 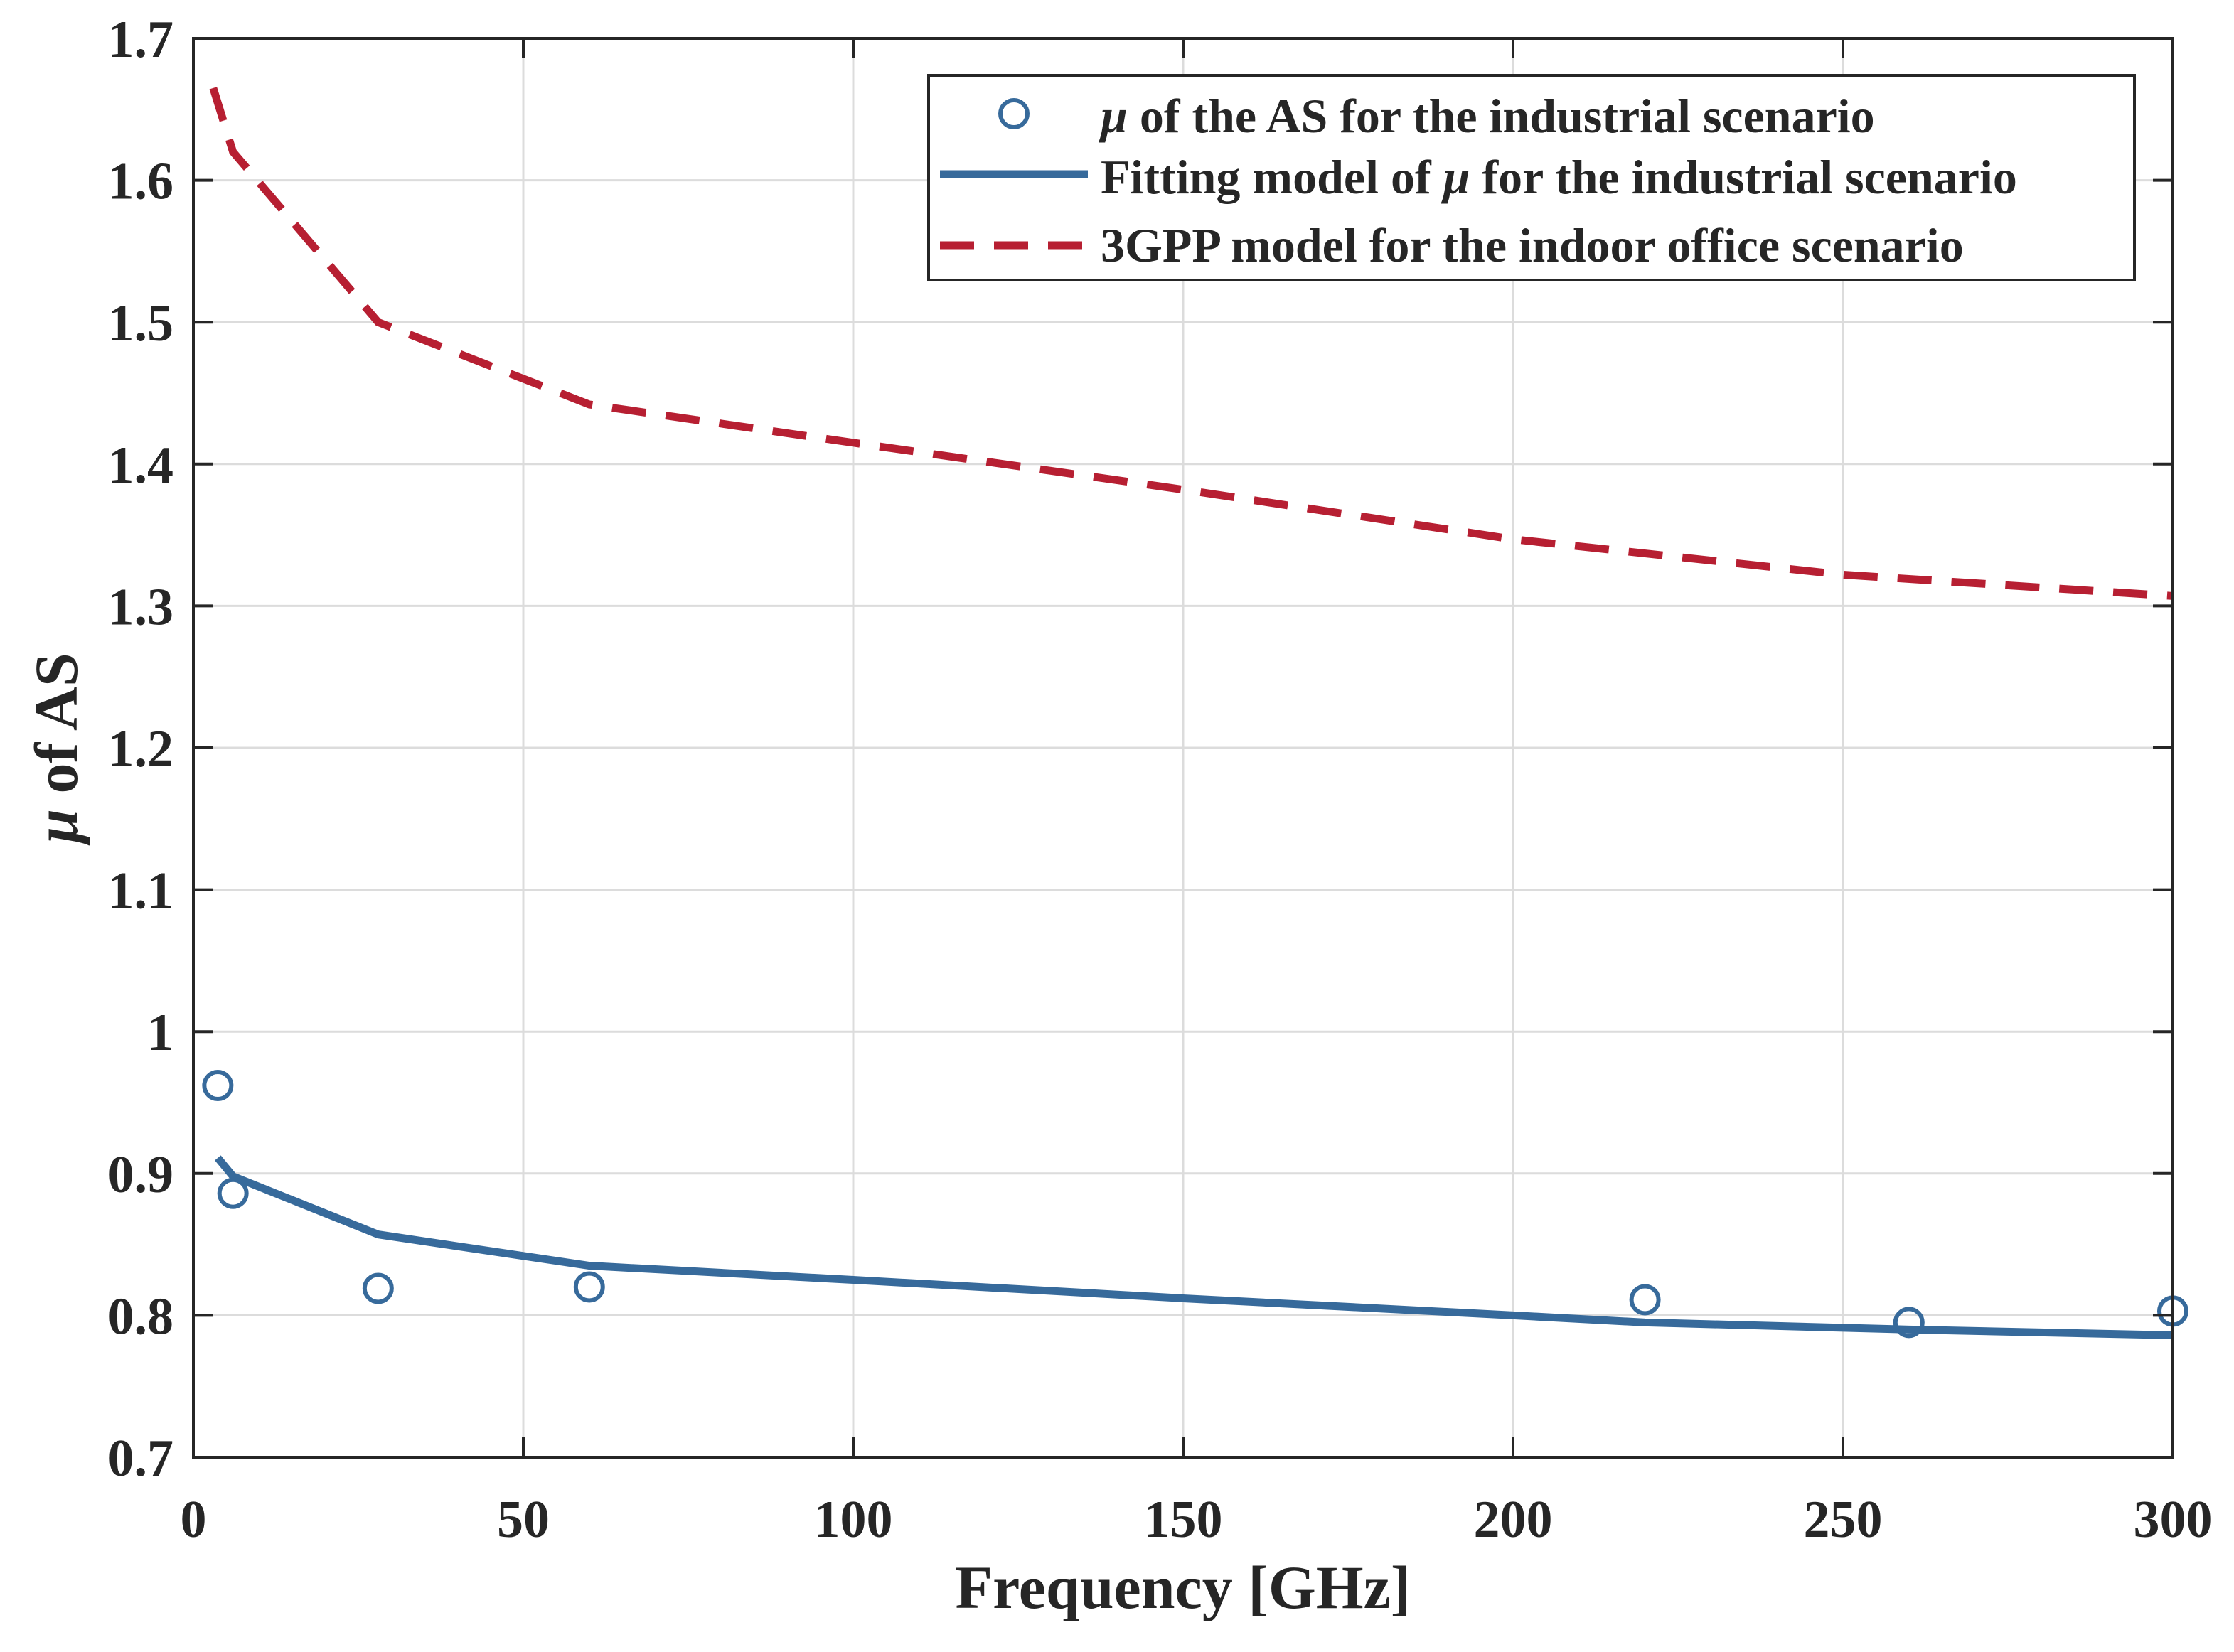 What do you see at coordinates (1513, 1520) in the screenshot?
I see `x-tick-label: 200` at bounding box center [1513, 1520].